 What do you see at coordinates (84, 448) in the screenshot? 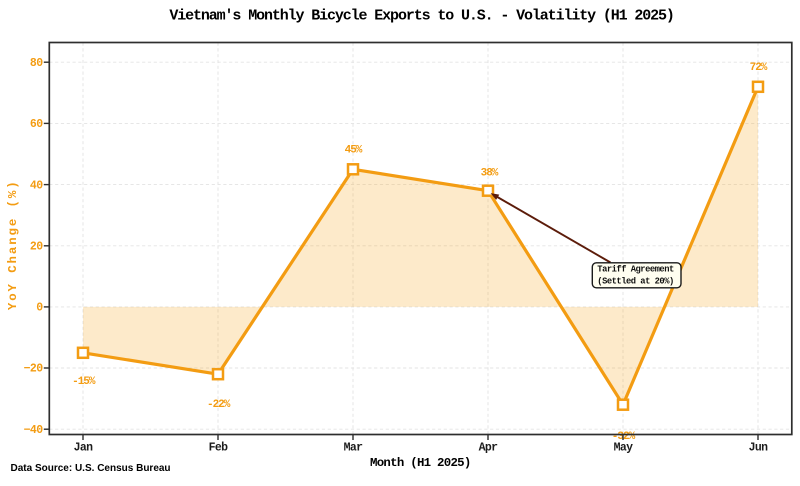
I see `svg-text: Jan` at bounding box center [84, 448].